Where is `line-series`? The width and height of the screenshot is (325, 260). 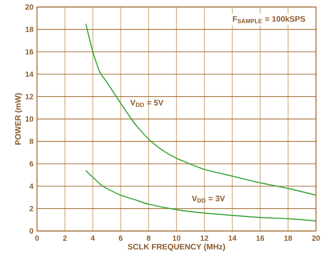 line-series is located at coordinates (200, 196).